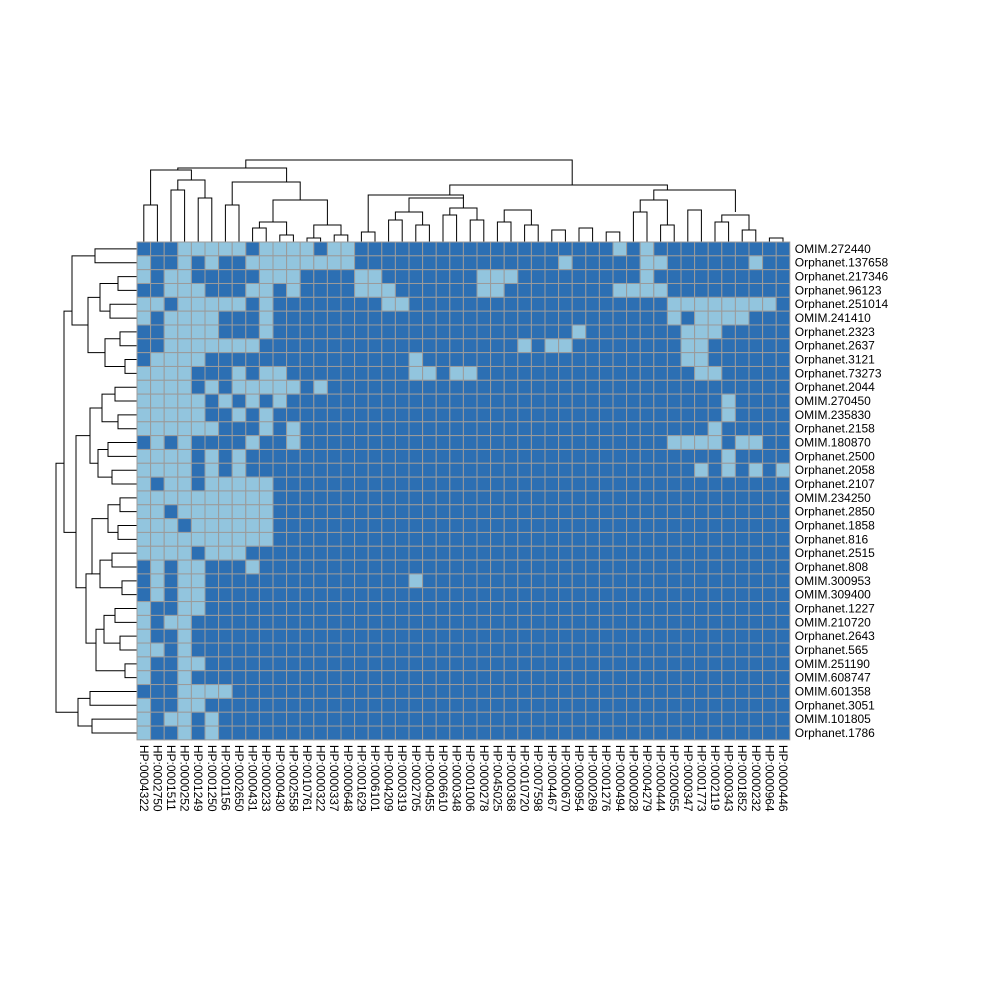 The width and height of the screenshot is (1000, 1000). What do you see at coordinates (620, 778) in the screenshot?
I see `column-label: HP:0000494` at bounding box center [620, 778].